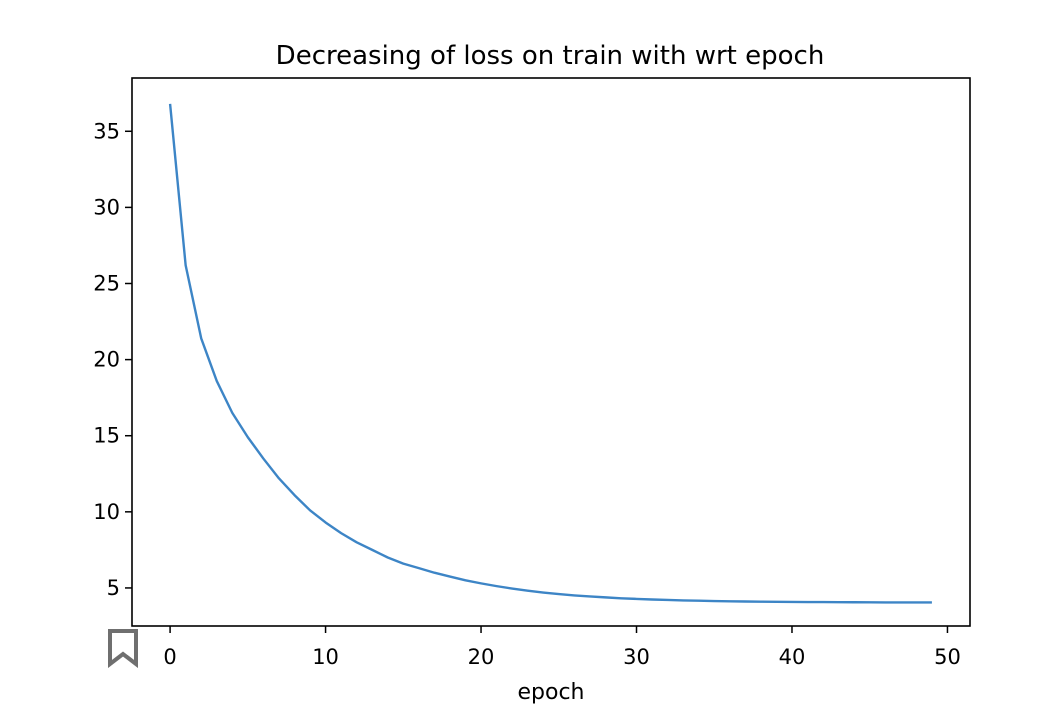  I want to click on y-tick-label: 20, so click(106, 360).